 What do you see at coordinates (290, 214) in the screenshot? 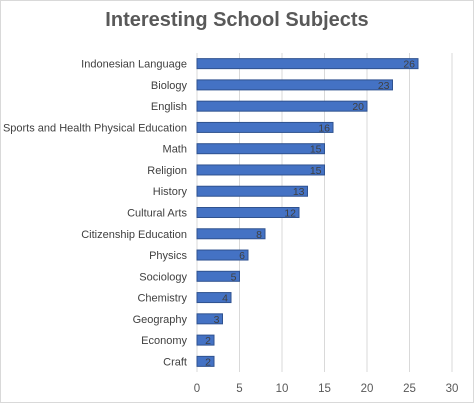
I see `data-label: 12` at bounding box center [290, 214].